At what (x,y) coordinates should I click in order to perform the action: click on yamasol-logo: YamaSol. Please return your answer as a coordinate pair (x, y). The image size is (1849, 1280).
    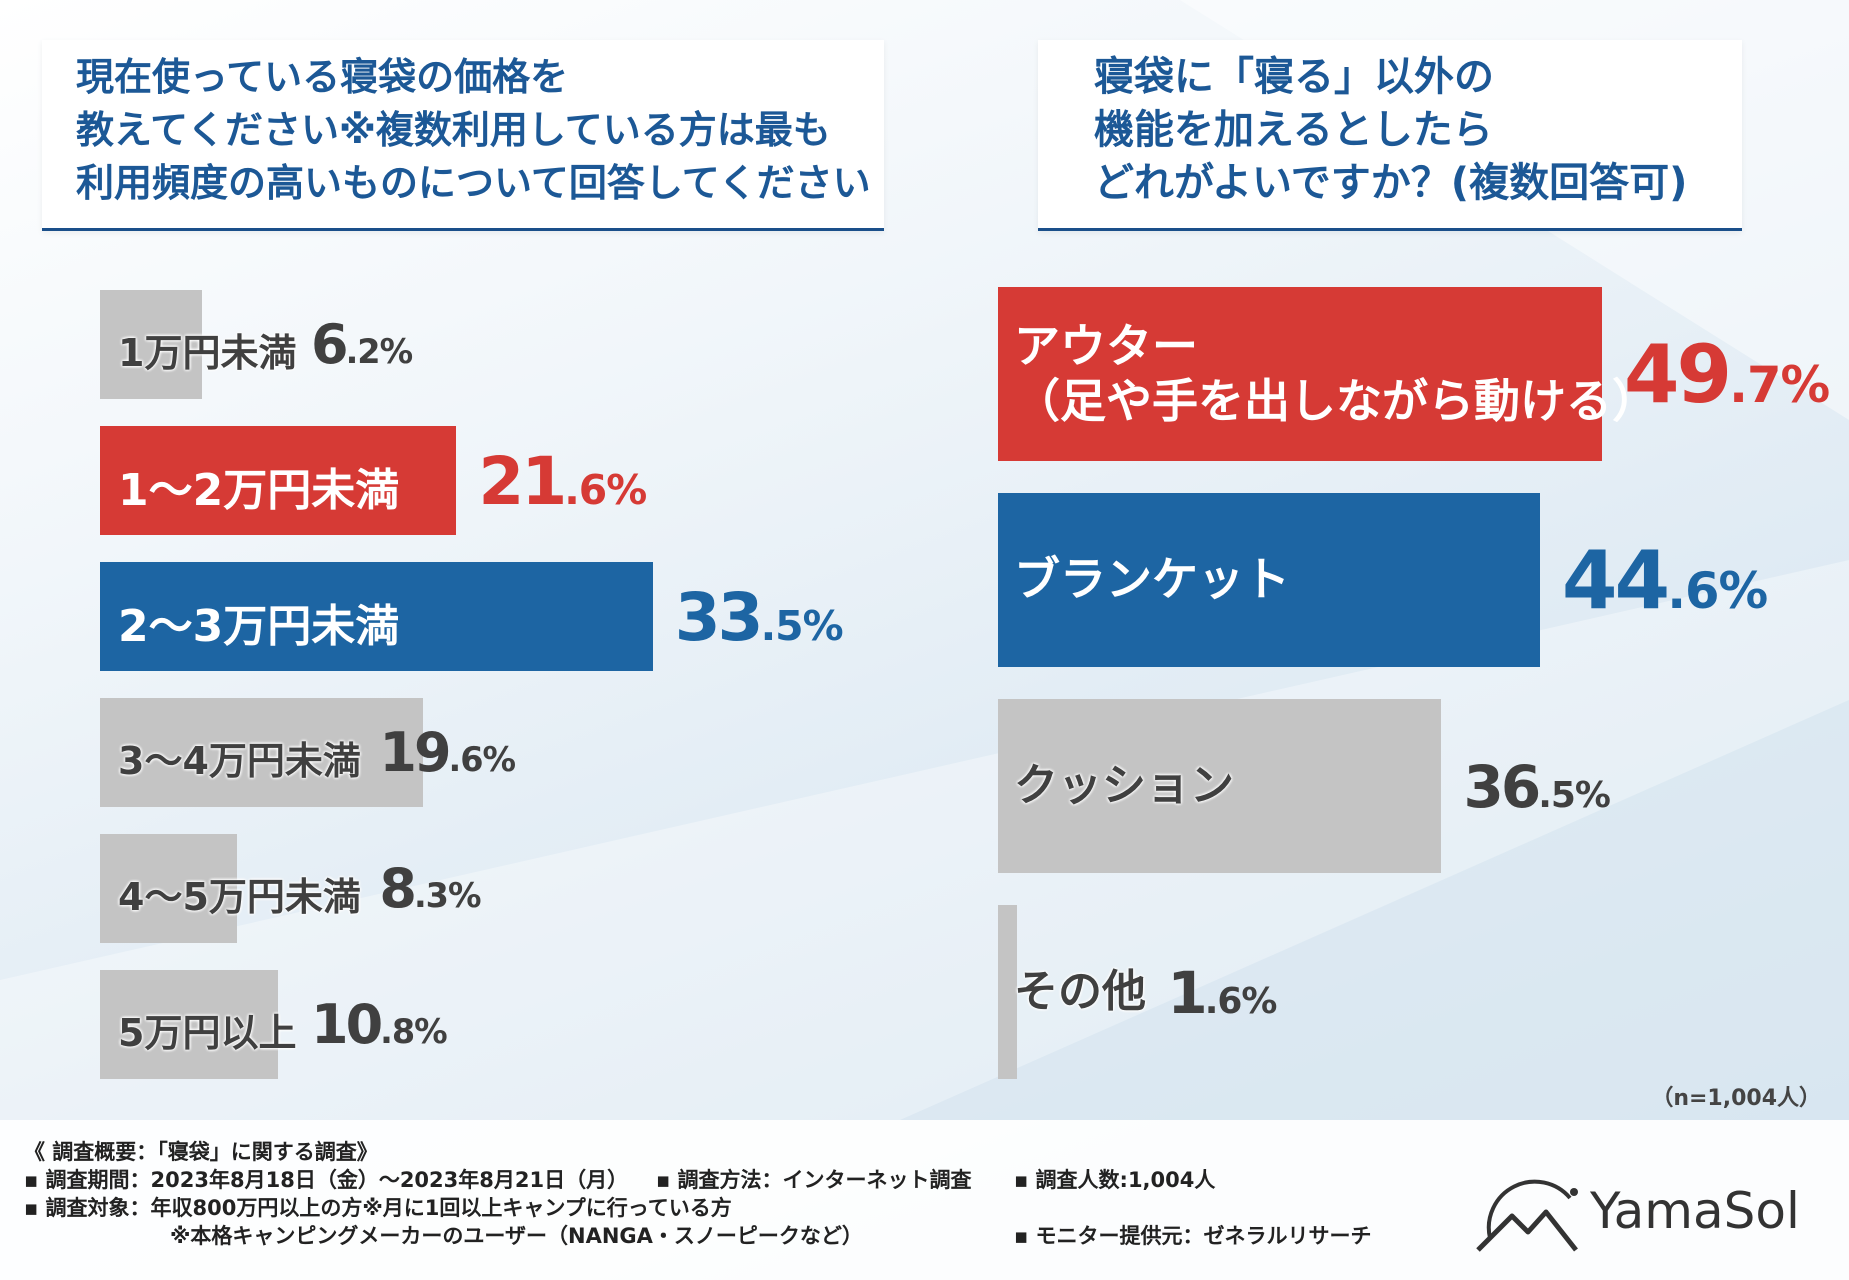
    Looking at the image, I should click on (1650, 1212).